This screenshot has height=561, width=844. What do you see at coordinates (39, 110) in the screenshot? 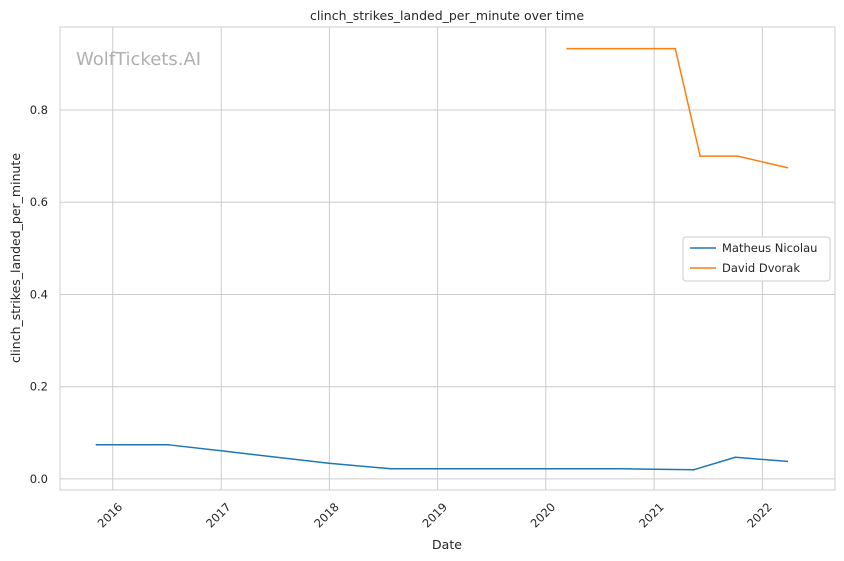
I see `y-tick-label: 0.8` at bounding box center [39, 110].